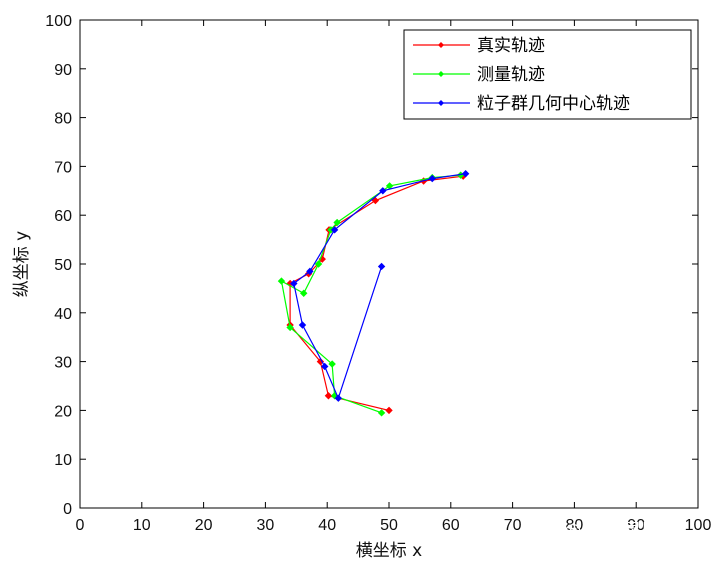  What do you see at coordinates (63, 363) in the screenshot?
I see `y-tick-label: 30` at bounding box center [63, 363].